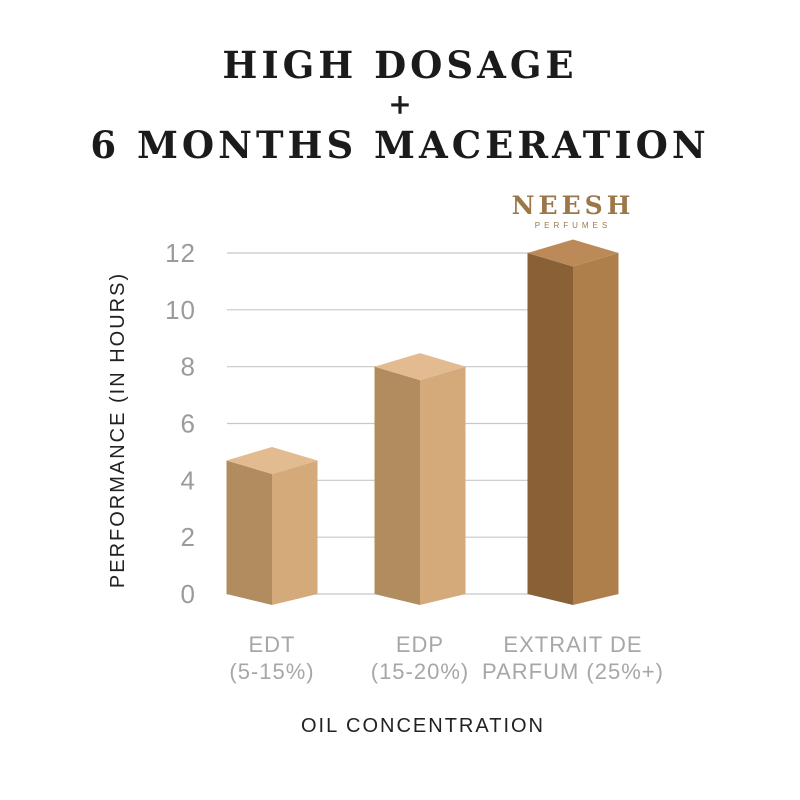  I want to click on bar-extrait-de-parfum, so click(573, 422).